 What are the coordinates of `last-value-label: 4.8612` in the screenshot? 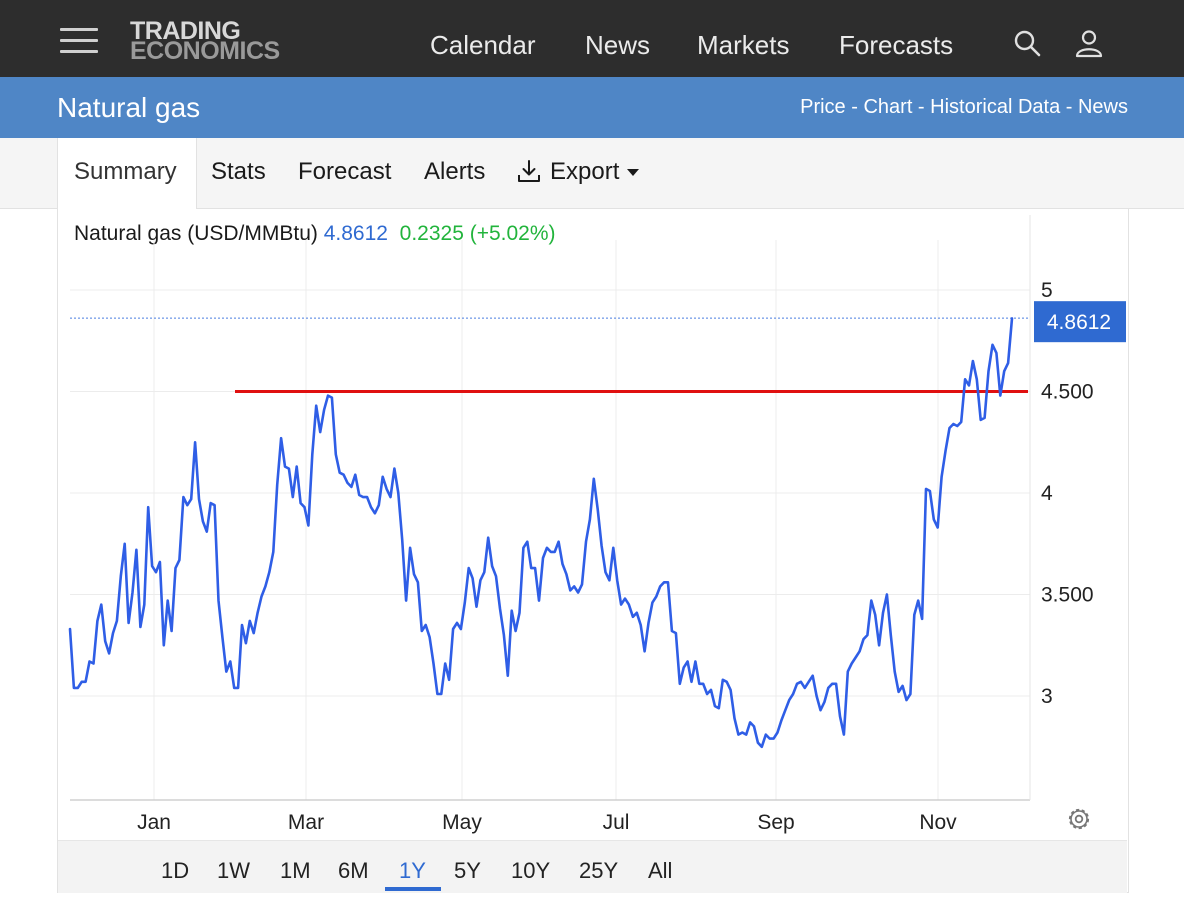 It's located at (1079, 322).